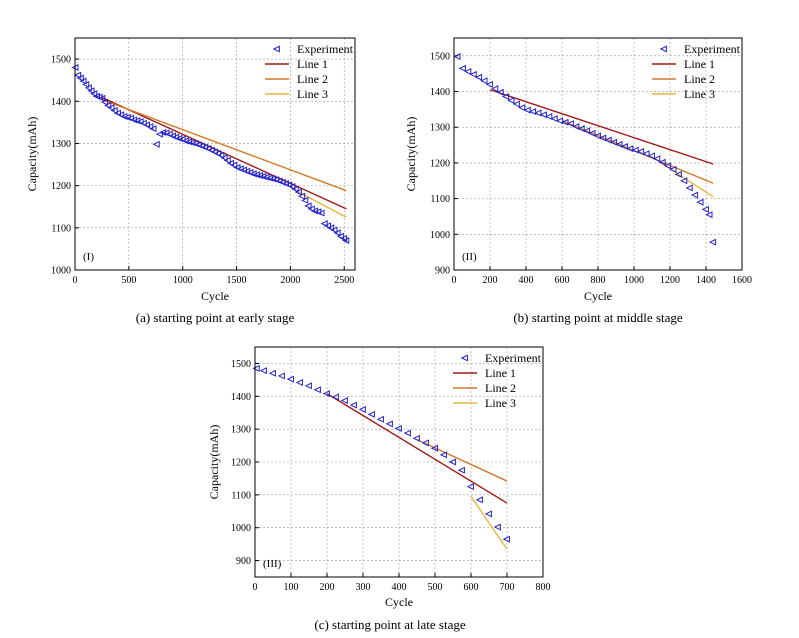 The height and width of the screenshot is (638, 799). What do you see at coordinates (215, 317) in the screenshot?
I see `panel-caption: (a) starting point at early stage` at bounding box center [215, 317].